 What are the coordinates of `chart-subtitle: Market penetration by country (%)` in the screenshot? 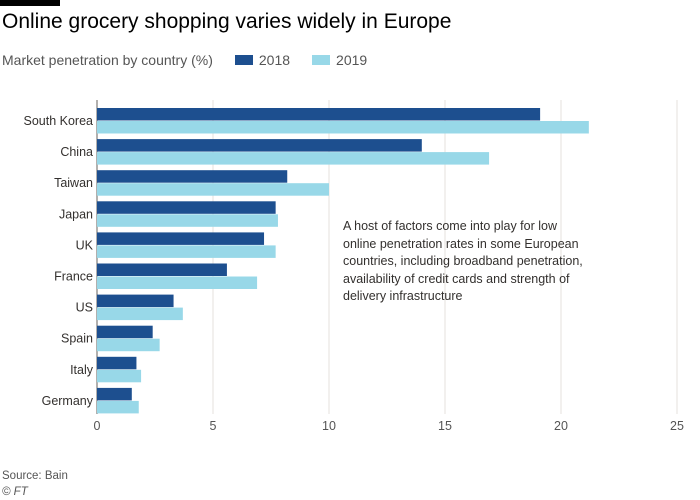 It's located at (107, 60).